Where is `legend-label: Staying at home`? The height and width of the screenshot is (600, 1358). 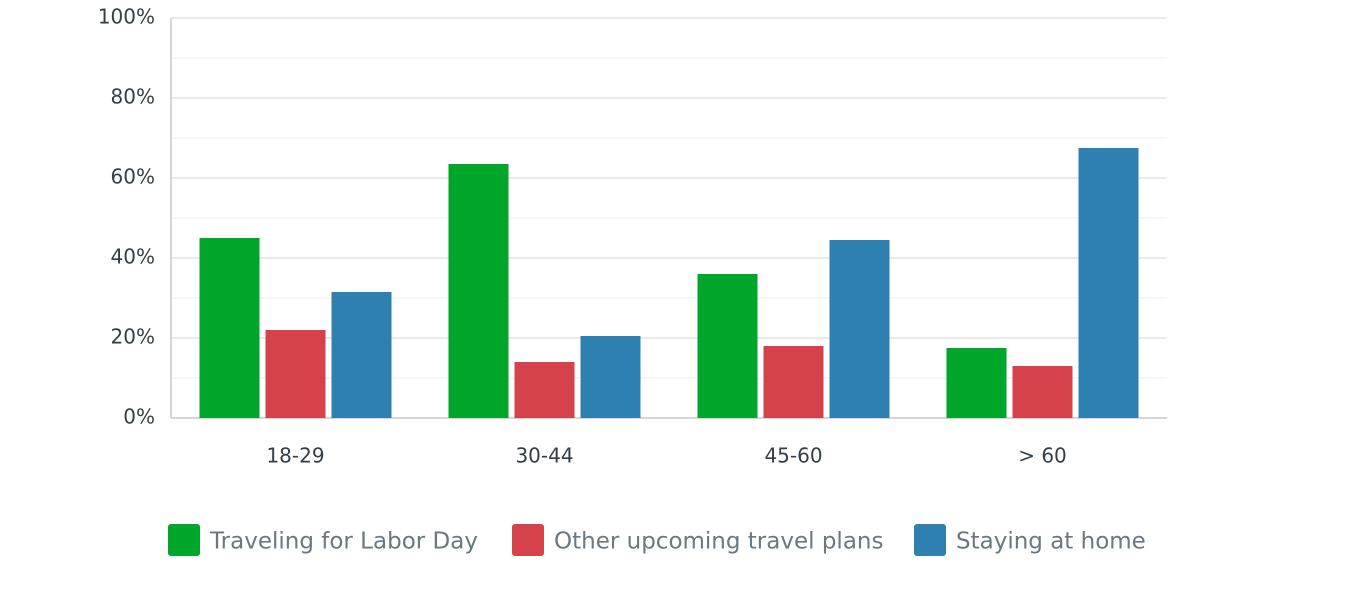 legend-label: Staying at home is located at coordinates (1051, 542).